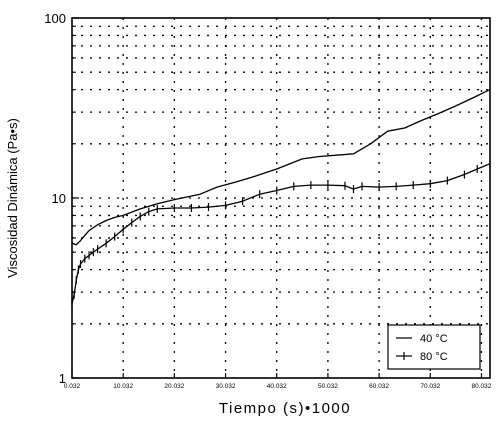 The image size is (500, 423). What do you see at coordinates (226, 386) in the screenshot?
I see `x-tick-label-3: 30.032` at bounding box center [226, 386].